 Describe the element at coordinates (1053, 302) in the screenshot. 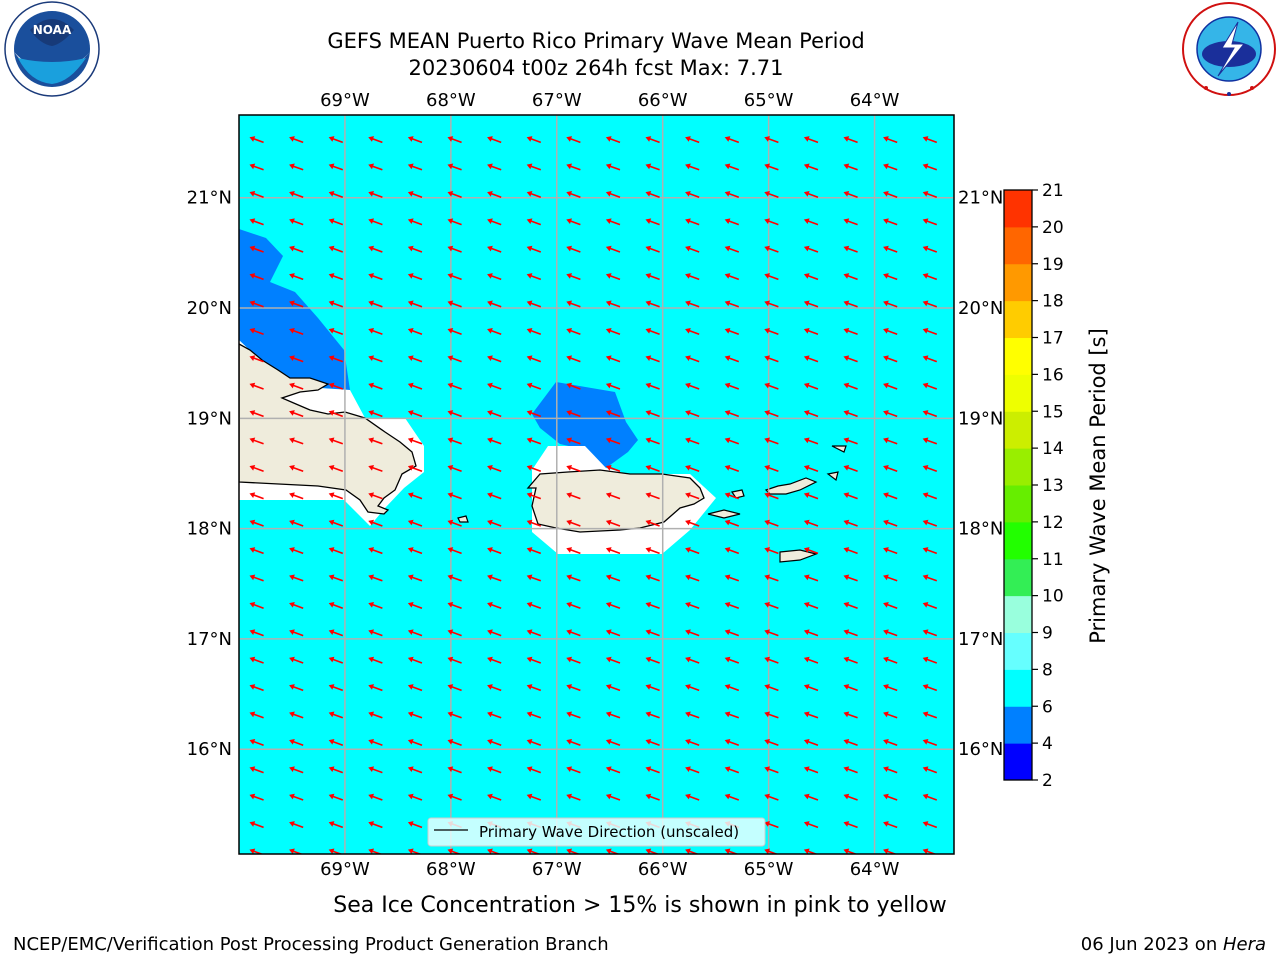

I see `colorbar-tick-label: 18` at that location.